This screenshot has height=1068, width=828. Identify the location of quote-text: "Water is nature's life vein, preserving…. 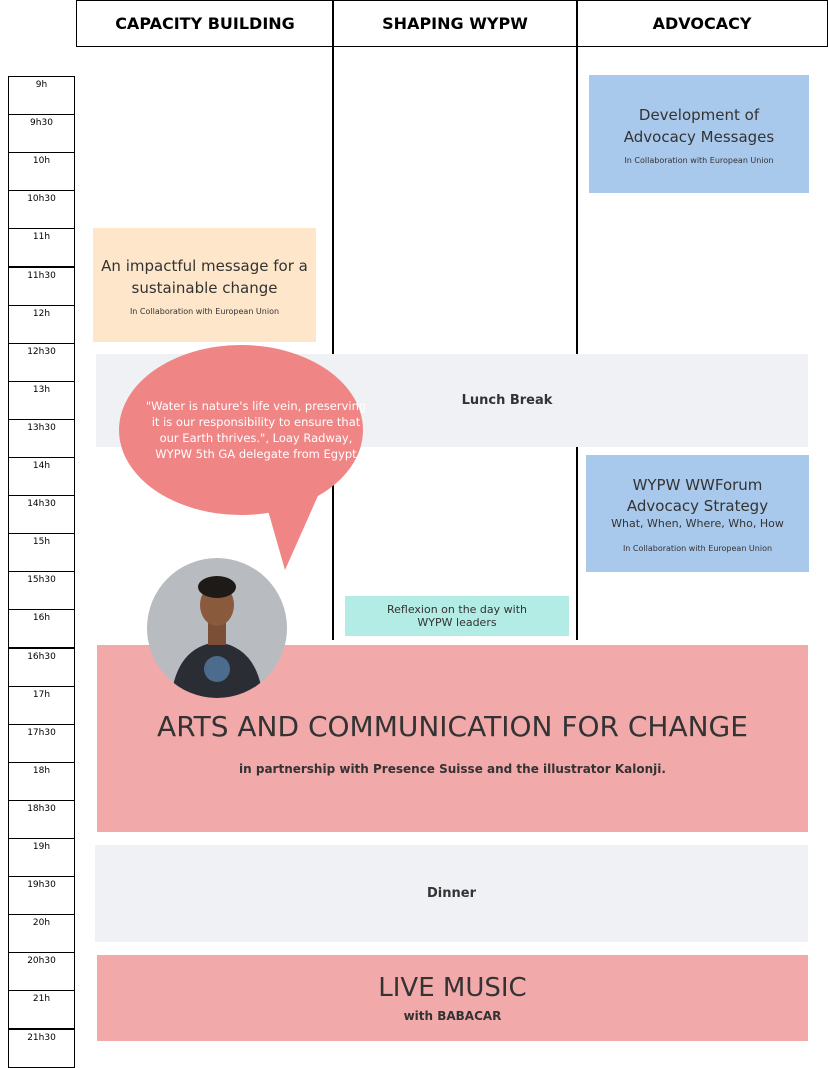
(256, 430).